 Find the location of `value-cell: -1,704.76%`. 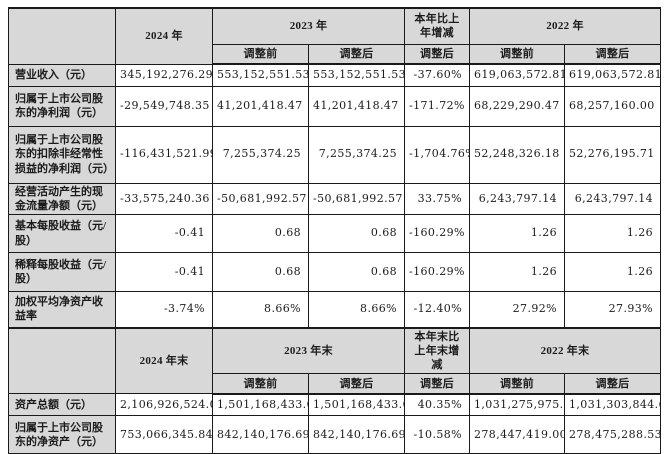

value-cell: -1,704.76% is located at coordinates (437, 154).